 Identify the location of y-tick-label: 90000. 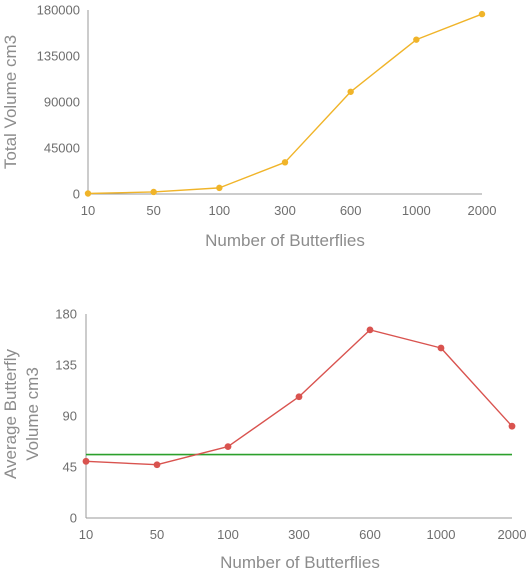
(62, 102).